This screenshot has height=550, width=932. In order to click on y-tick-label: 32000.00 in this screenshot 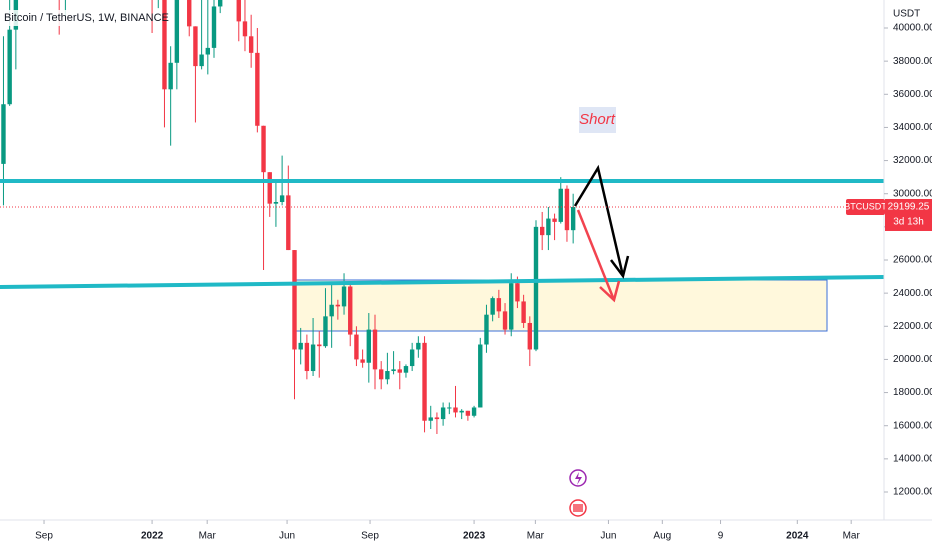, I will do `click(912, 160)`.